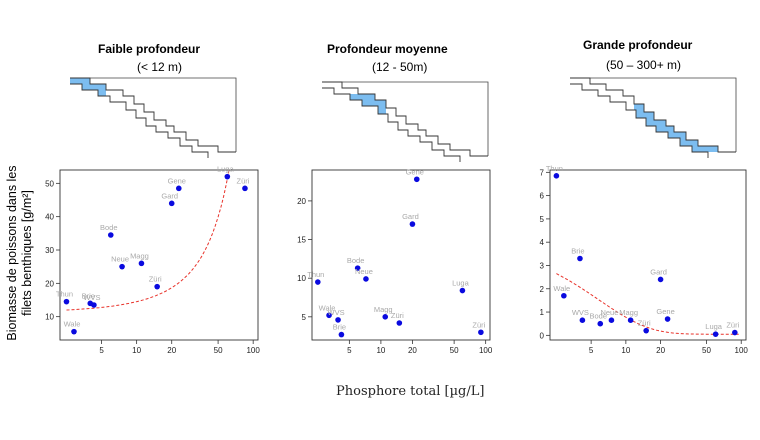 Image resolution: width=760 pixels, height=440 pixels. Describe the element at coordinates (72, 324) in the screenshot. I see `point-label: Wale` at that location.